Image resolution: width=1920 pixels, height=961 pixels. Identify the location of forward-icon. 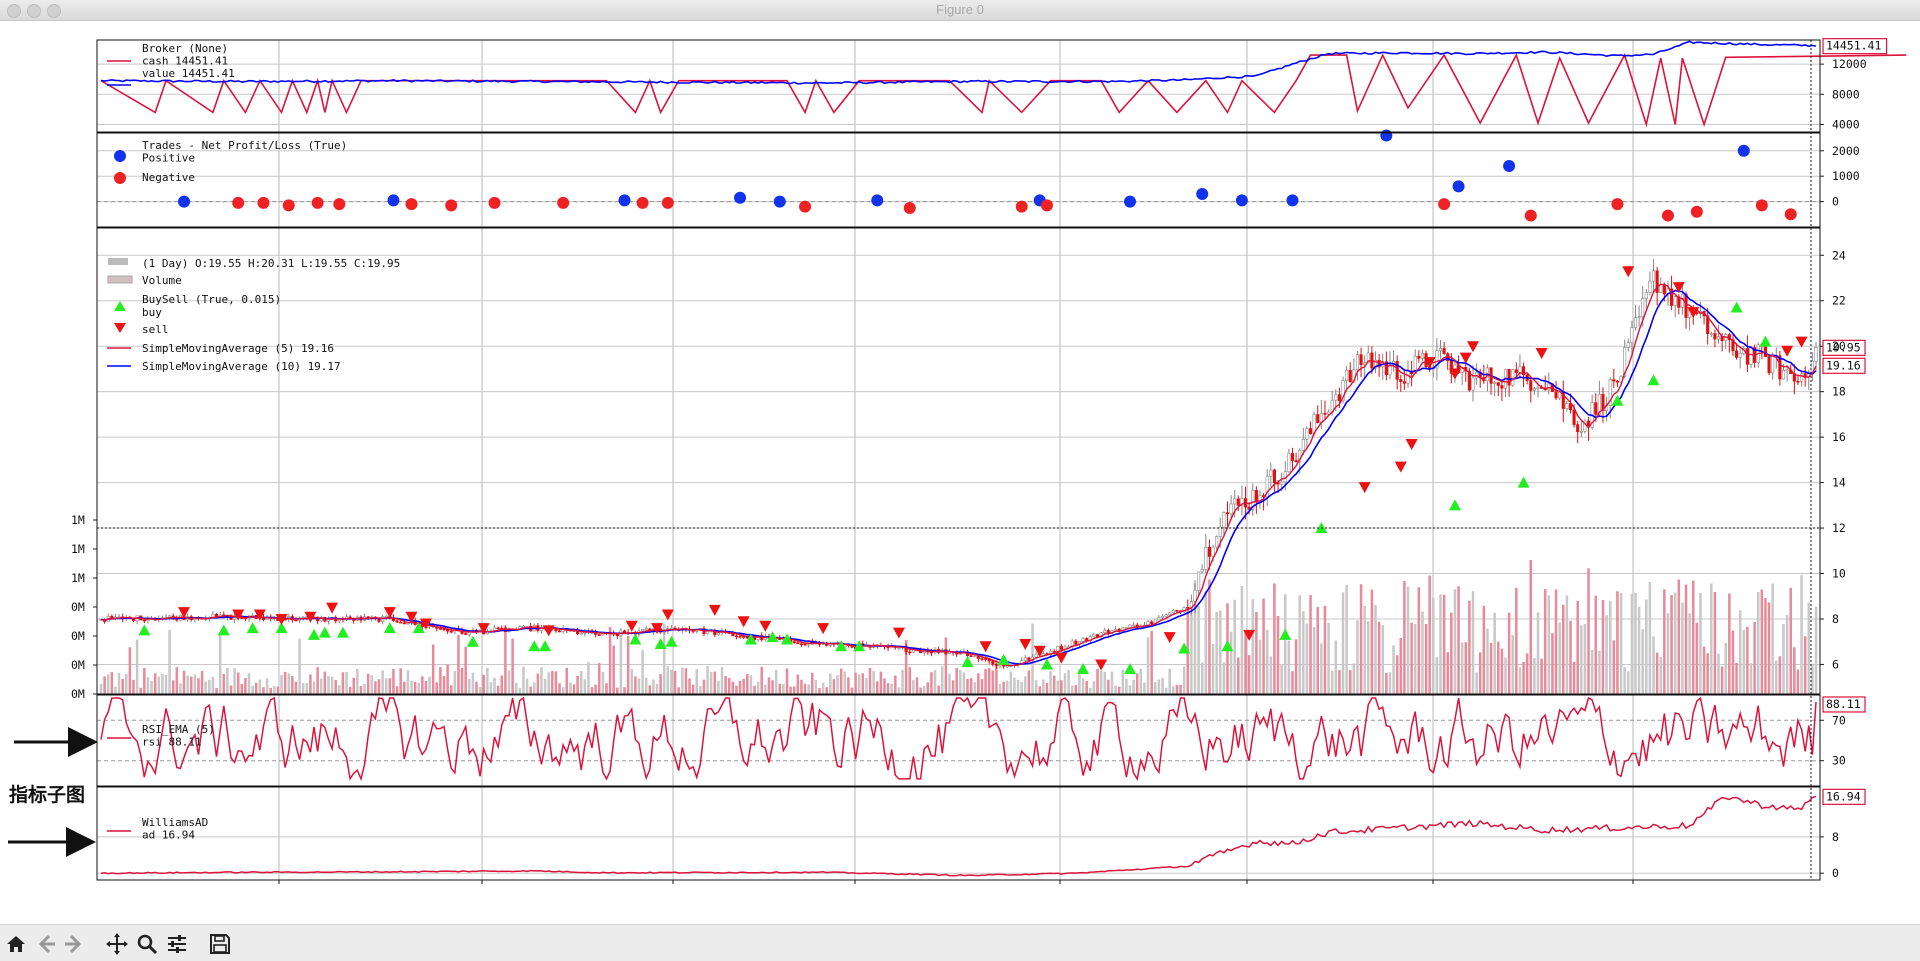
(74, 944).